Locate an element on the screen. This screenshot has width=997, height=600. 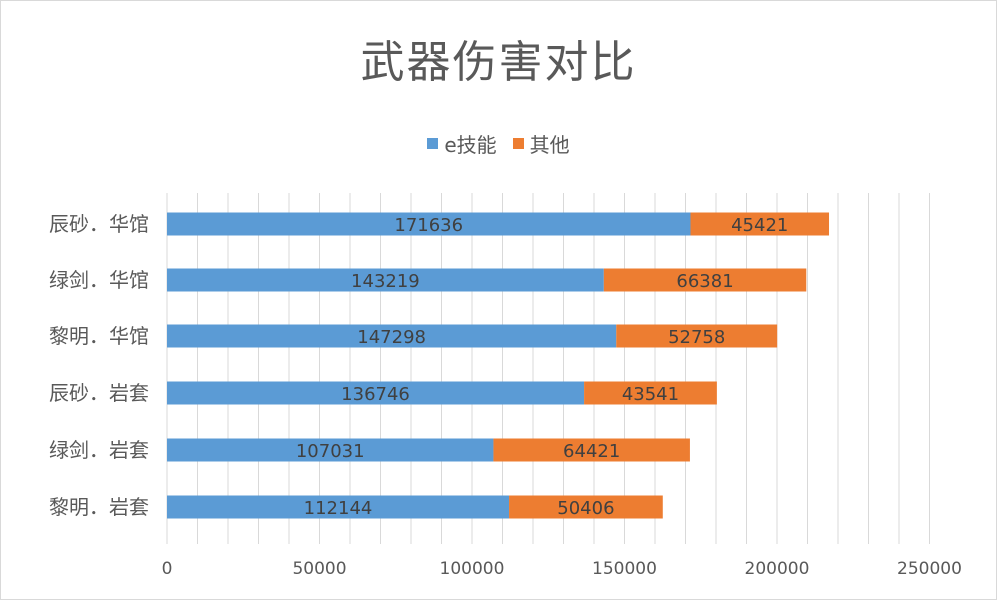
x-tick-label: 0 is located at coordinates (167, 569).